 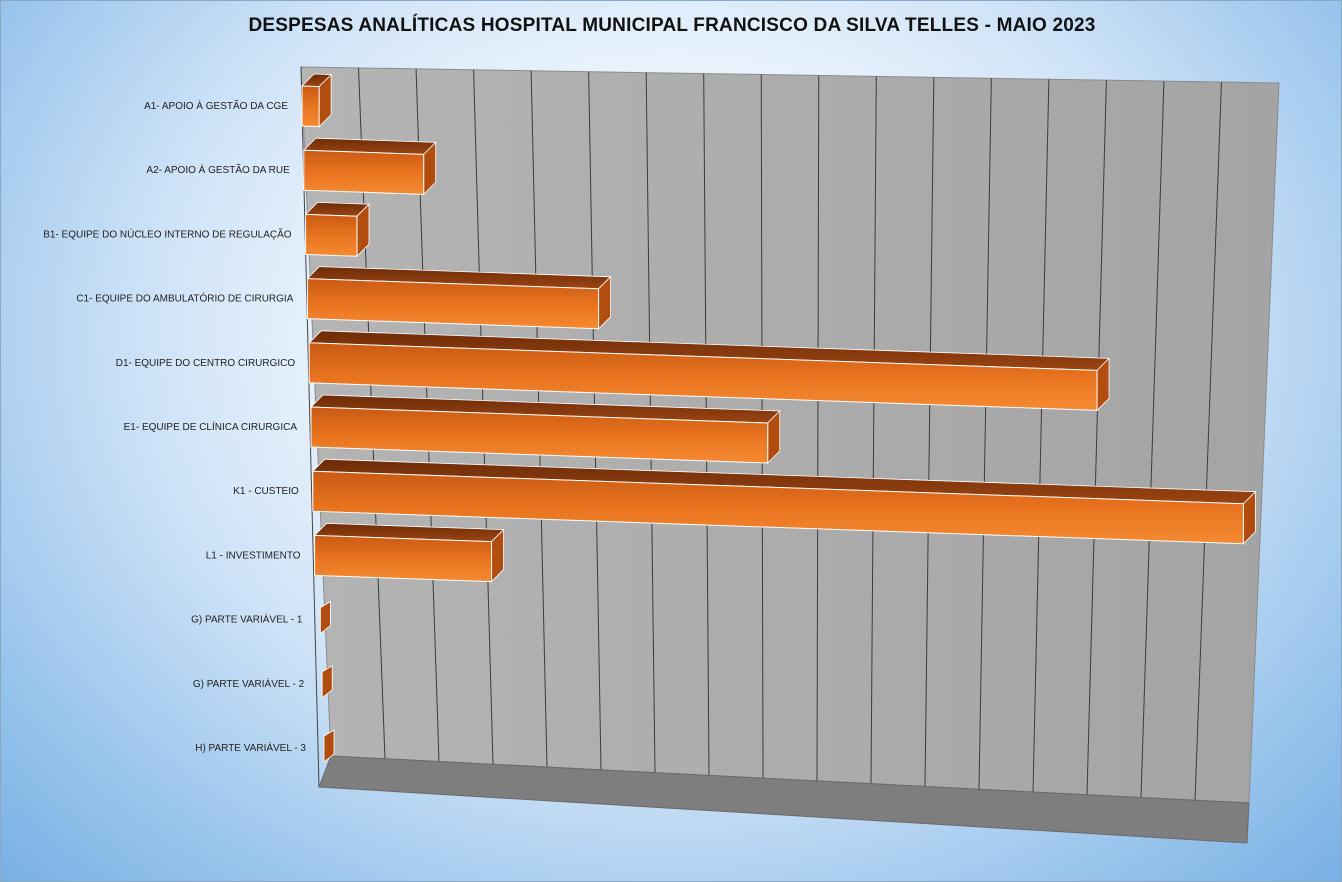 I want to click on category-label: K1 - CUSTEIO, so click(x=266, y=491).